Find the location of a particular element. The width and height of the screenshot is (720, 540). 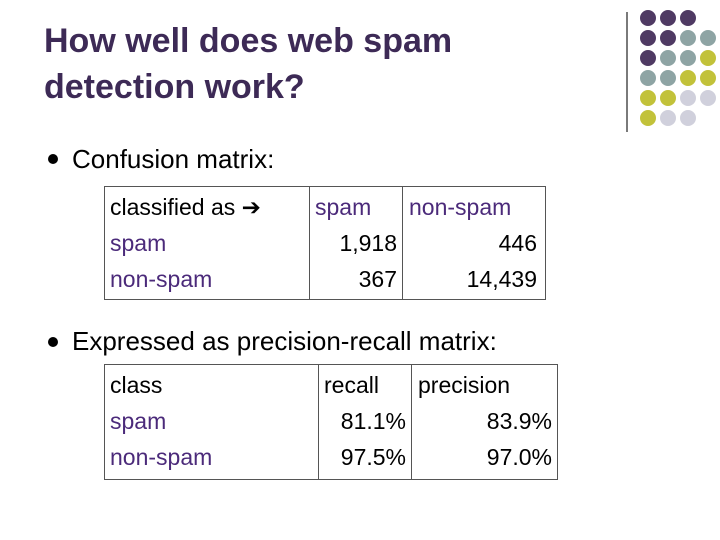

confusion-matrix-divider is located at coordinates (356, 243).